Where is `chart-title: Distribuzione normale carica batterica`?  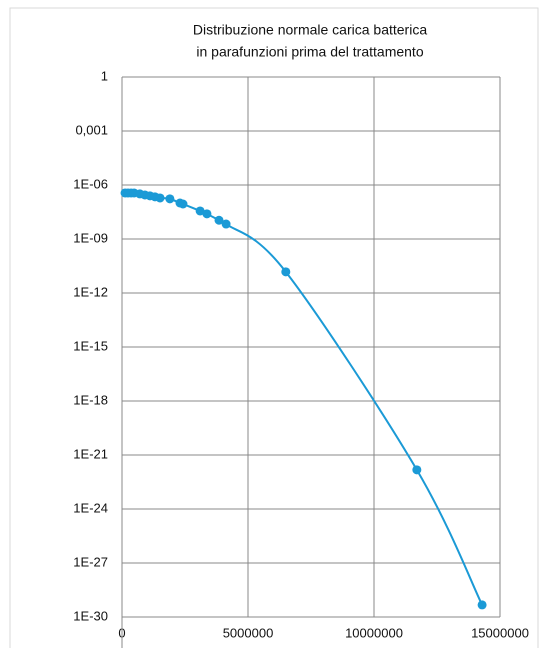
chart-title: Distribuzione normale carica batterica is located at coordinates (310, 30).